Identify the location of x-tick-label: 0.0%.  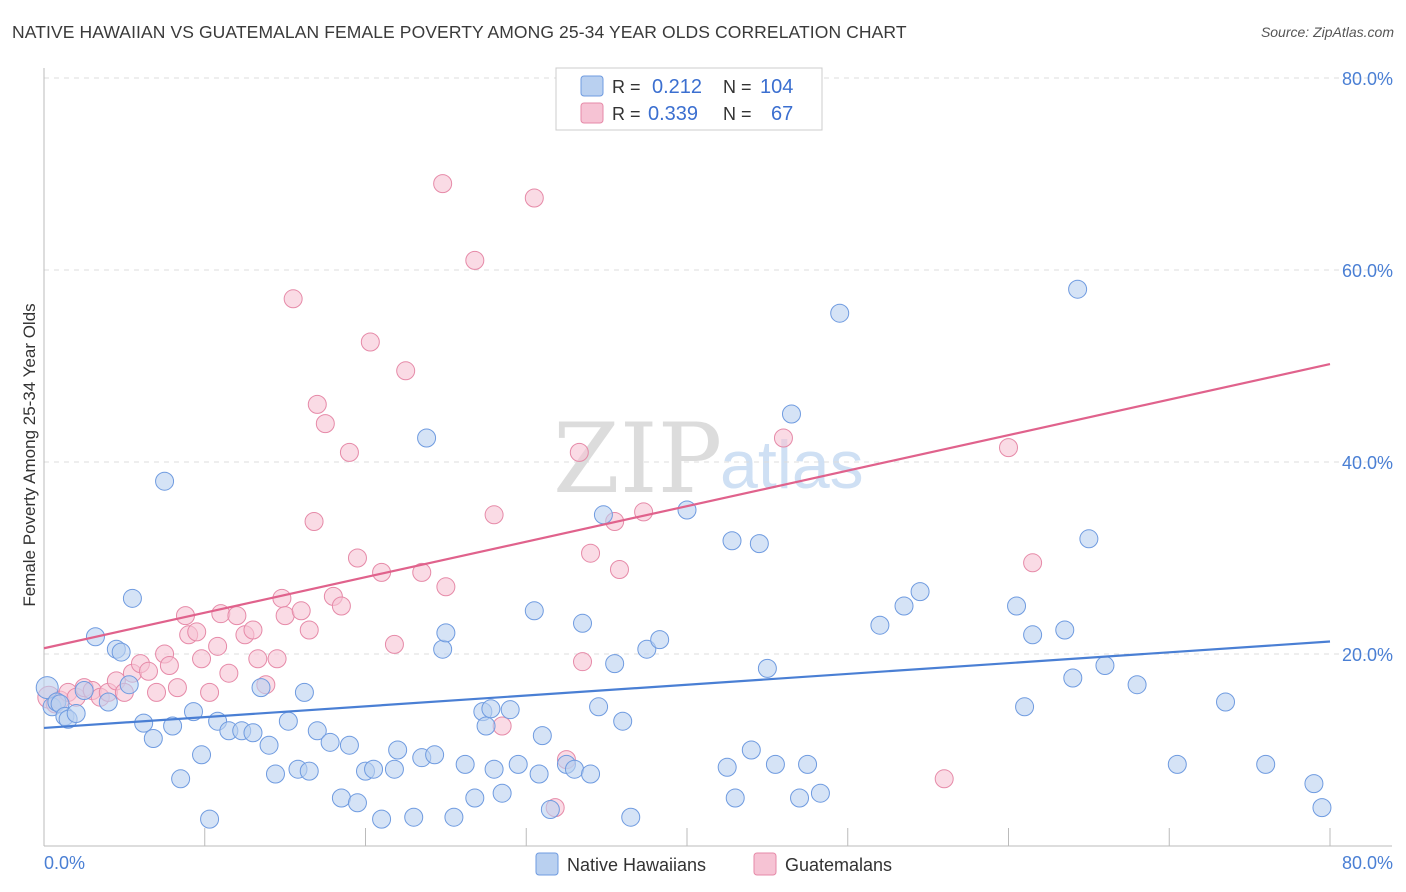
(64, 863).